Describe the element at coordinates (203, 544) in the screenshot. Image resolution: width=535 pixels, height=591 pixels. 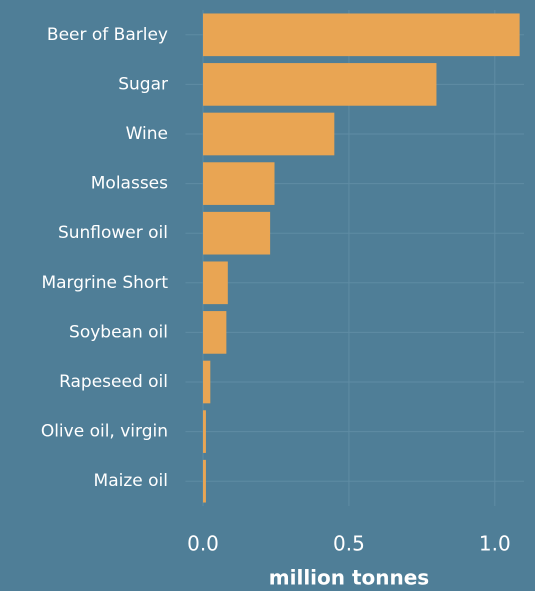
I see `x-tick-label: 0.0` at that location.